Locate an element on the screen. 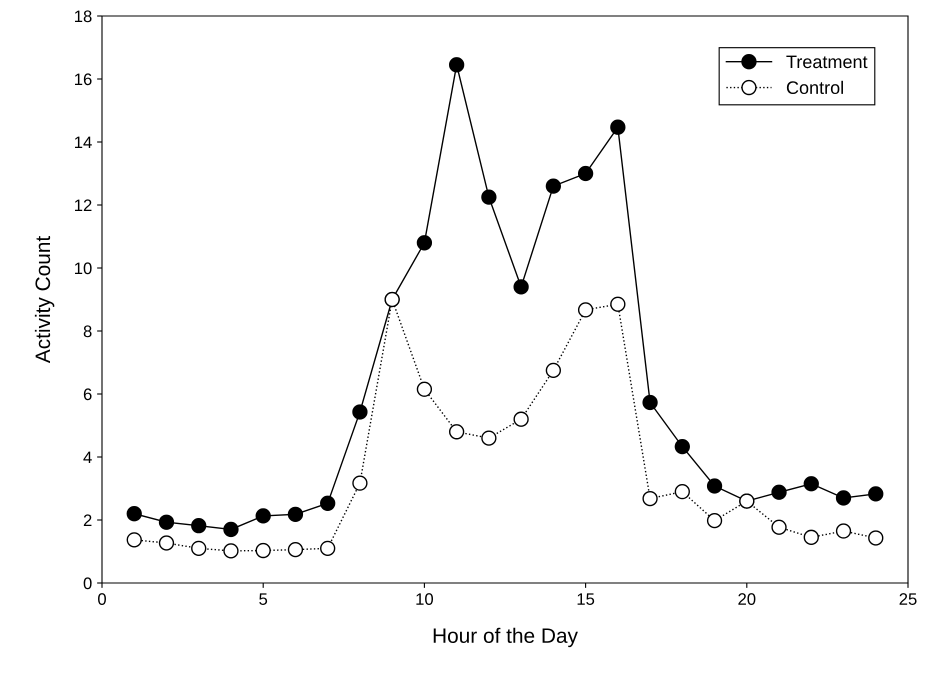 The image size is (925, 679). y-tick-label: 16 is located at coordinates (83, 79).